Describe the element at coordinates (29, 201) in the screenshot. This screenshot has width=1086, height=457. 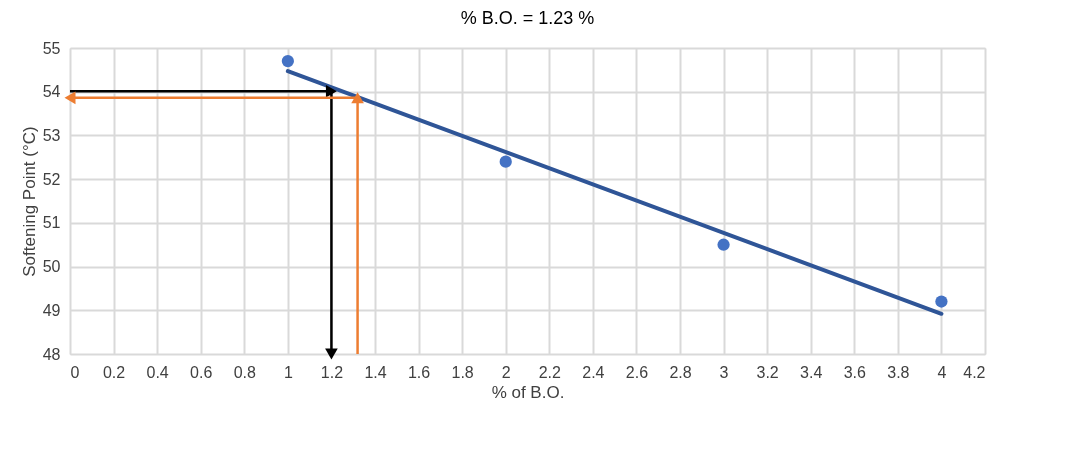
I see `y-axis-title: Softening Point (°C)` at that location.